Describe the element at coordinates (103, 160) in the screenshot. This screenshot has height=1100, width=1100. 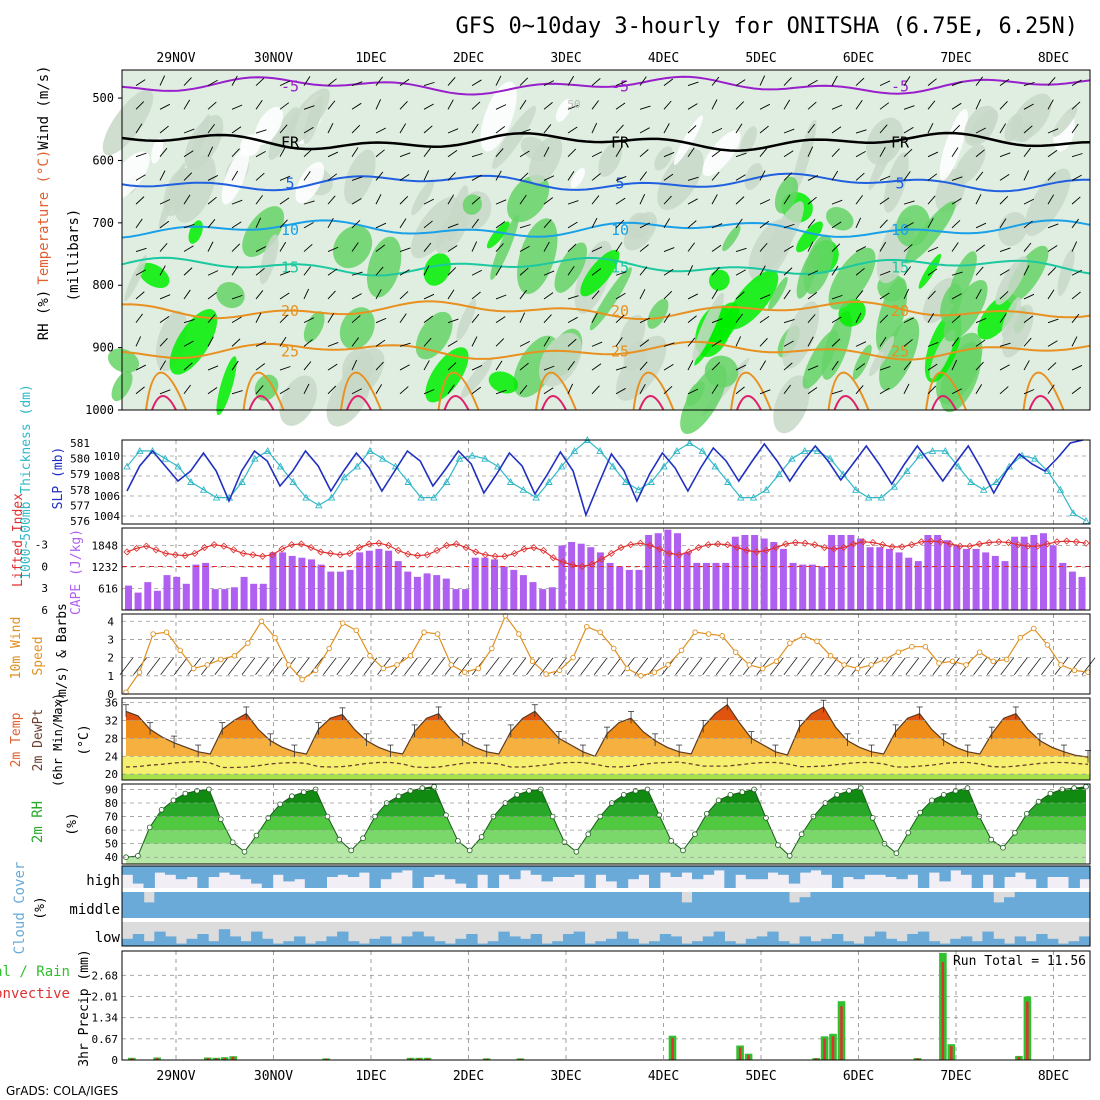
I see `y-tick-label: 600` at that location.